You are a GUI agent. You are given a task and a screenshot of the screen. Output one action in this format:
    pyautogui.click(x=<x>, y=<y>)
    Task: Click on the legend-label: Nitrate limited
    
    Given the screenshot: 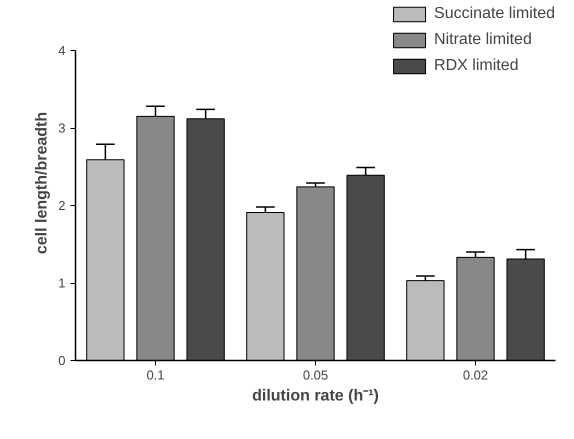 What is the action you would take?
    pyautogui.click(x=483, y=40)
    